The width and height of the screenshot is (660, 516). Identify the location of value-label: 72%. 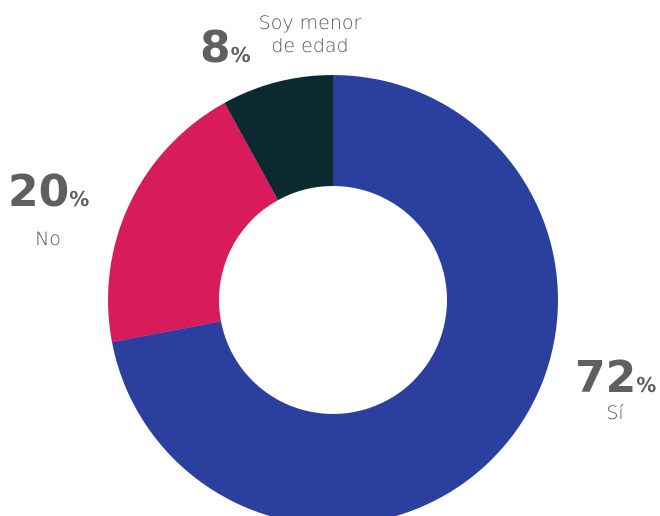
(615, 378).